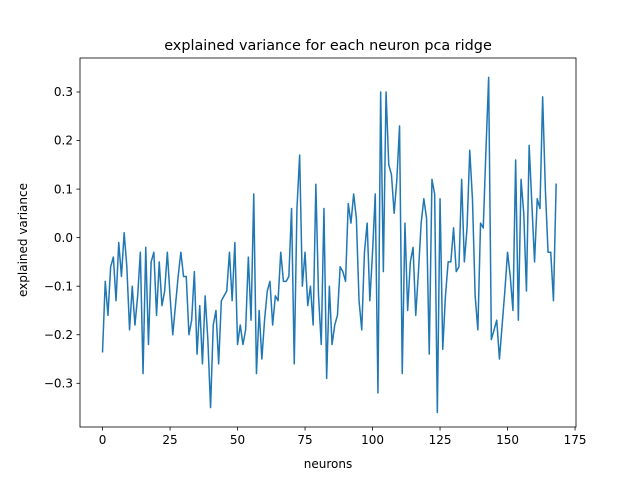 Image resolution: width=640 pixels, height=480 pixels. What do you see at coordinates (372, 440) in the screenshot?
I see `x-tick-label: 100` at bounding box center [372, 440].